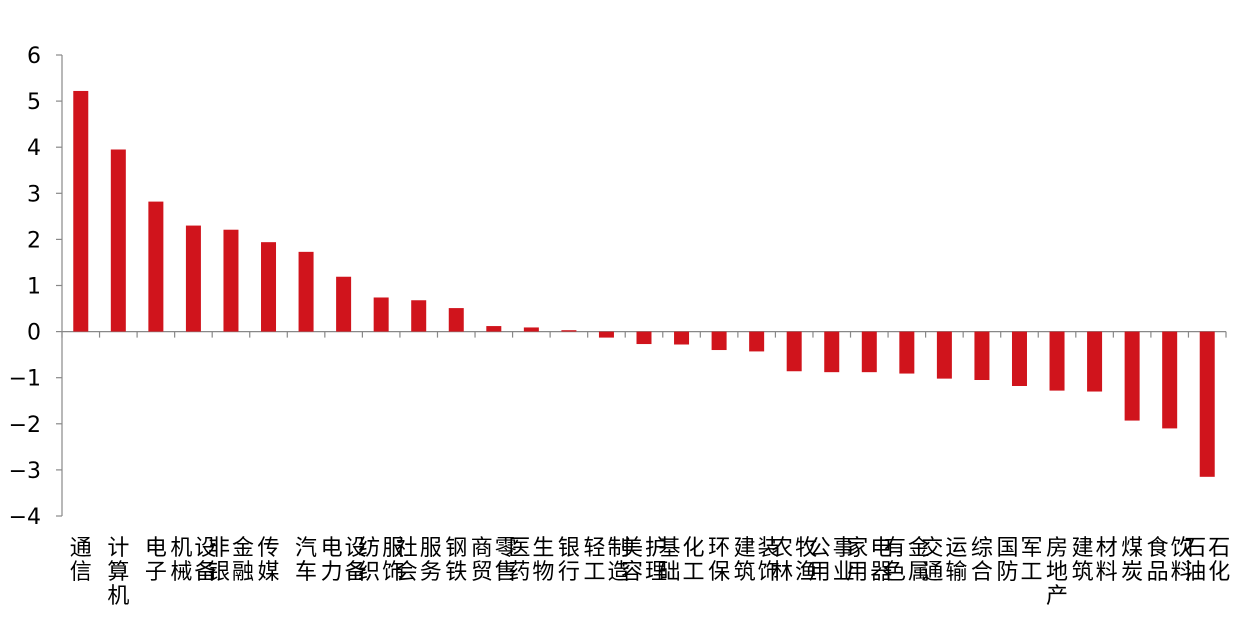 This screenshot has width=1236, height=642. I want to click on y-tick-label: −3, so click(25, 471).